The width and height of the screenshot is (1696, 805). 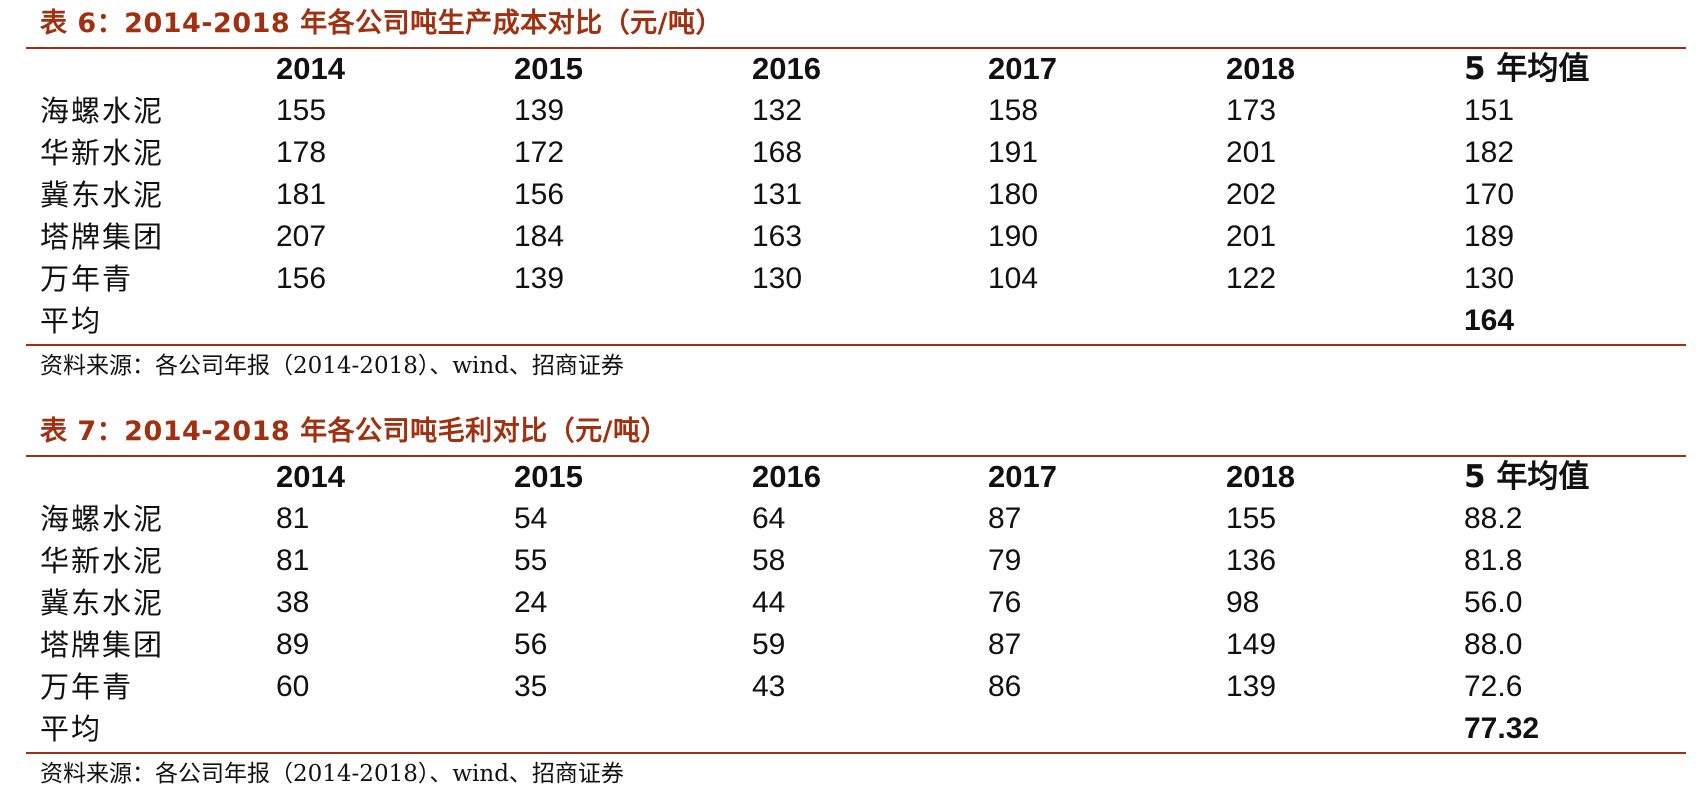 What do you see at coordinates (1489, 194) in the screenshot?
I see `table-cell: 170` at bounding box center [1489, 194].